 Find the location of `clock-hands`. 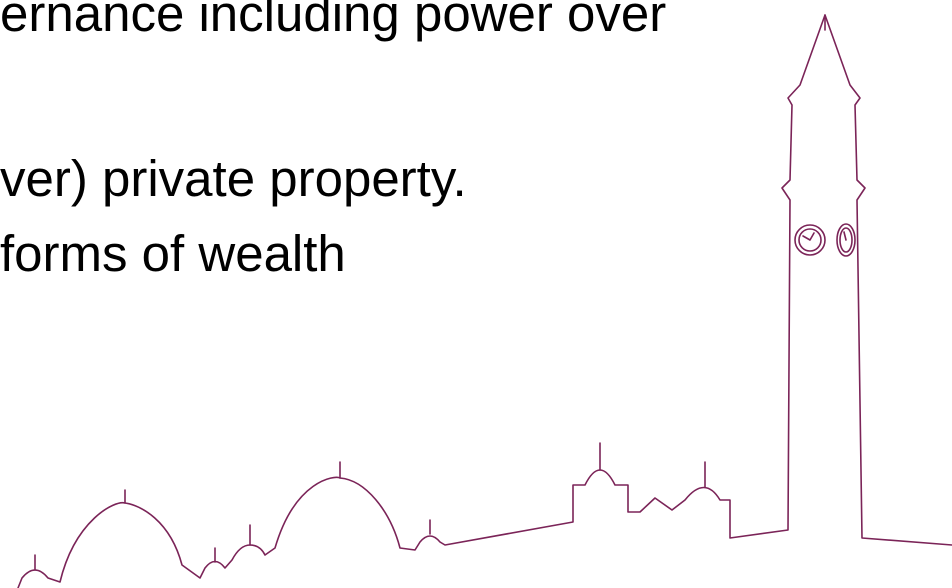

clock-hands is located at coordinates (824, 236).